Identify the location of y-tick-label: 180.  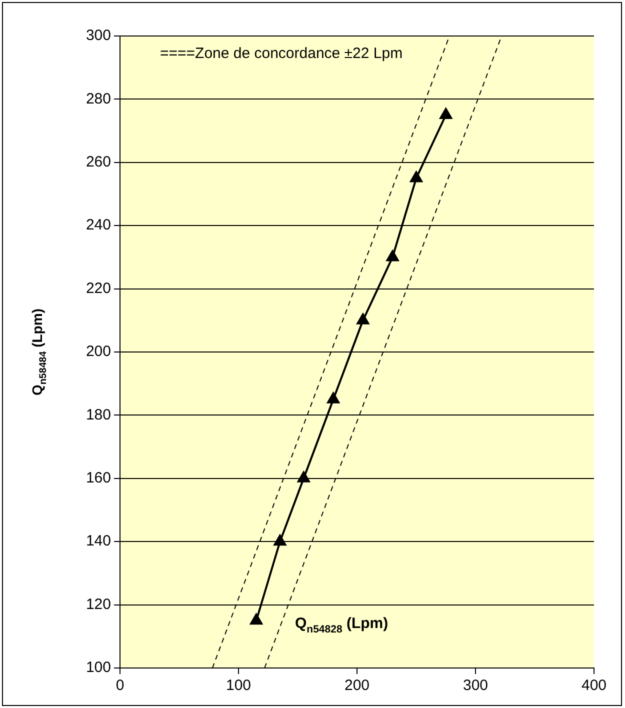
(98, 415).